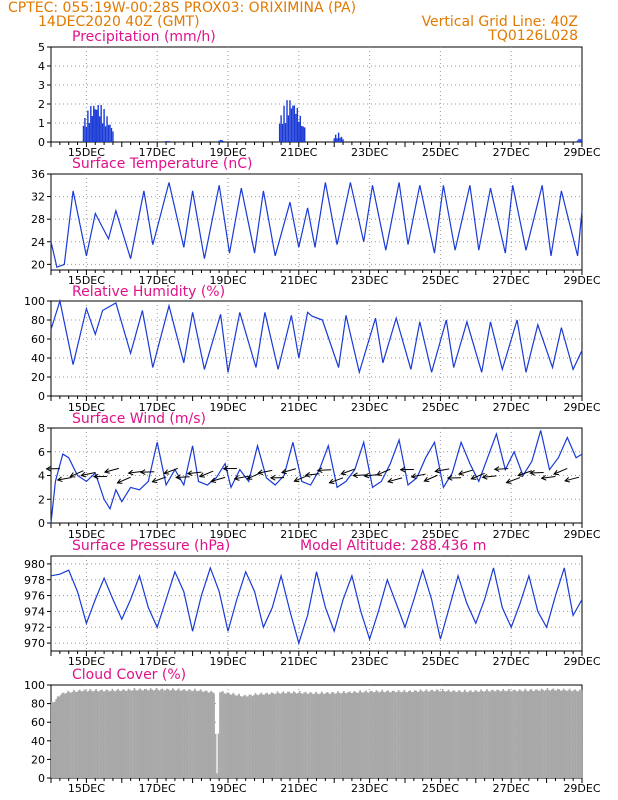 The image size is (618, 800). I want to click on cloud-ytick-label: 20, so click(38, 759).